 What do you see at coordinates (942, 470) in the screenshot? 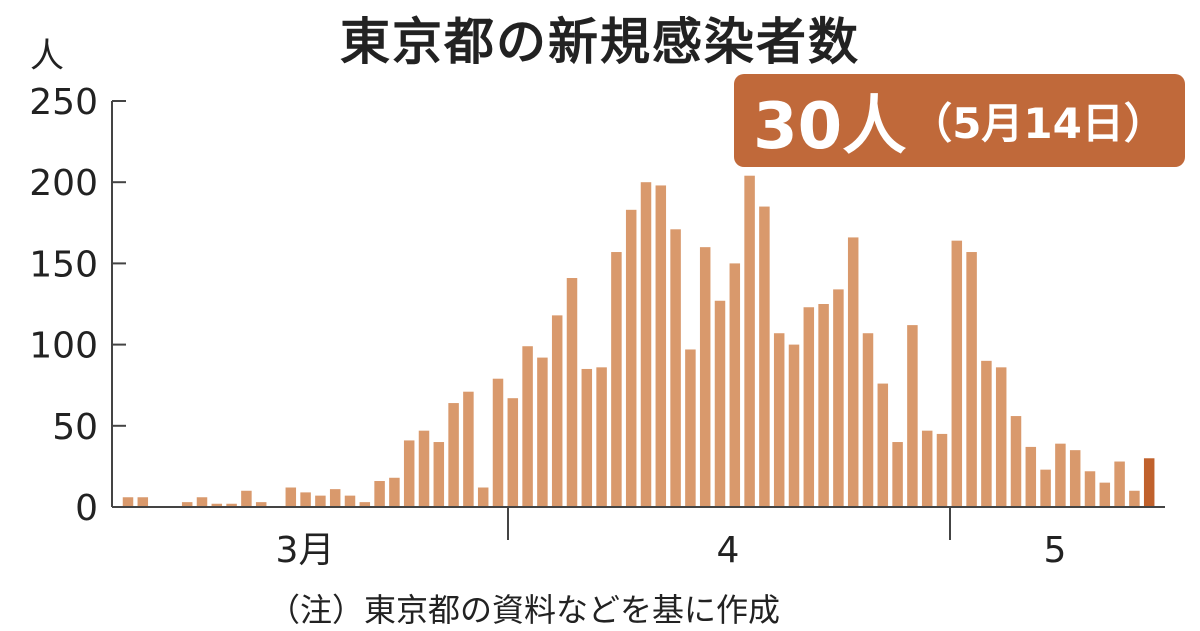
I see `bar-4/30` at bounding box center [942, 470].